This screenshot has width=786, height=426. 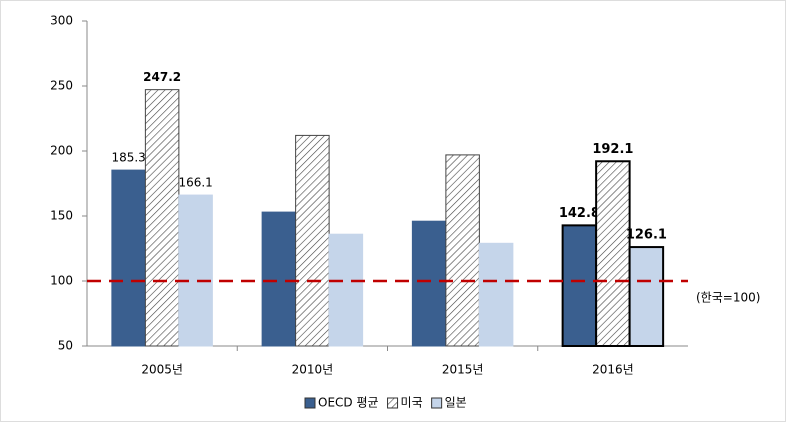 I want to click on y-tick-label: 250, so click(x=61, y=86).